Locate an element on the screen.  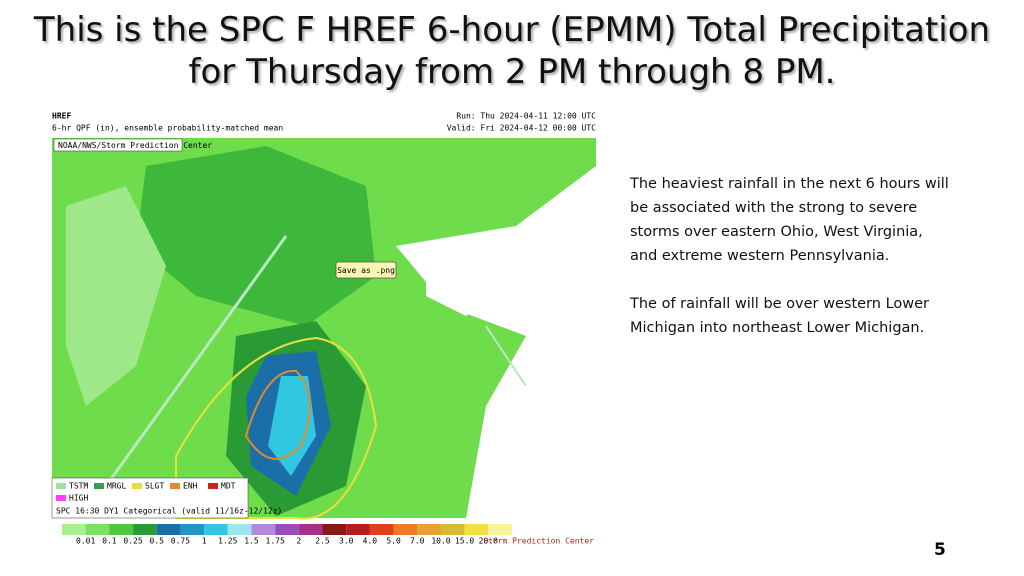
slide-number: 5 is located at coordinates (940, 550).